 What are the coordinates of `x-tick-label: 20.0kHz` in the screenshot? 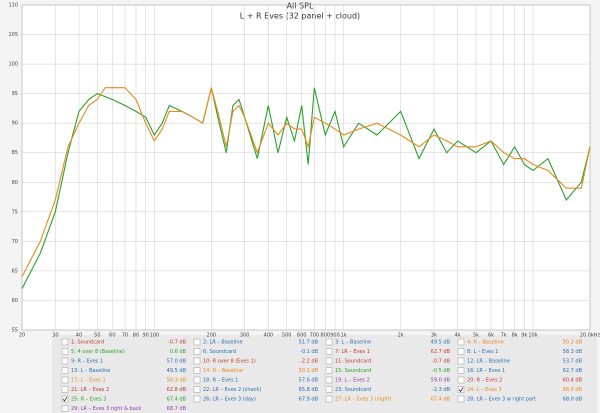 It's located at (590, 336).